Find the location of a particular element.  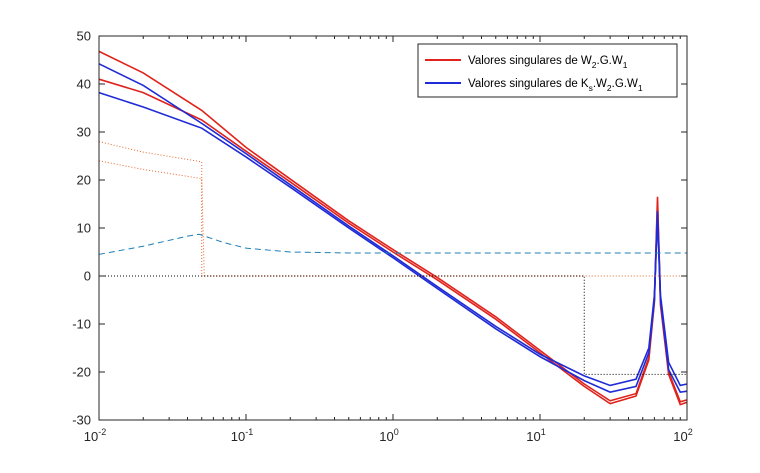

x-tick-label: 10² is located at coordinates (682, 435).